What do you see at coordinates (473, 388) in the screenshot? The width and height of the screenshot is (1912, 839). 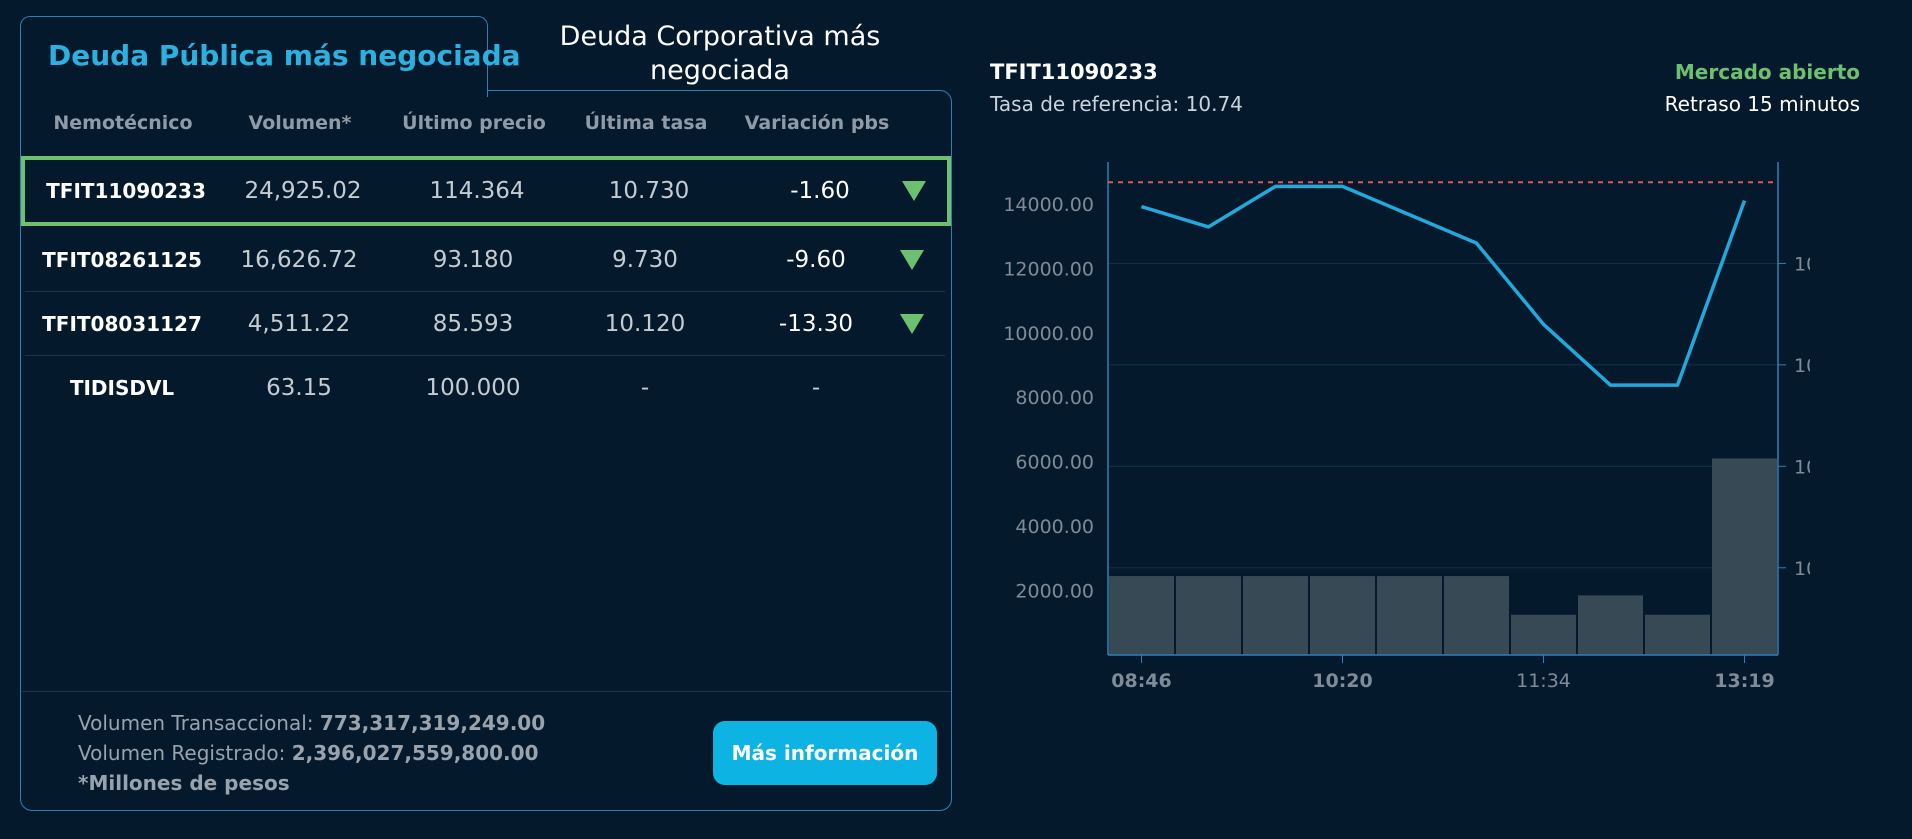 I see `row-precio: 100.000` at bounding box center [473, 388].